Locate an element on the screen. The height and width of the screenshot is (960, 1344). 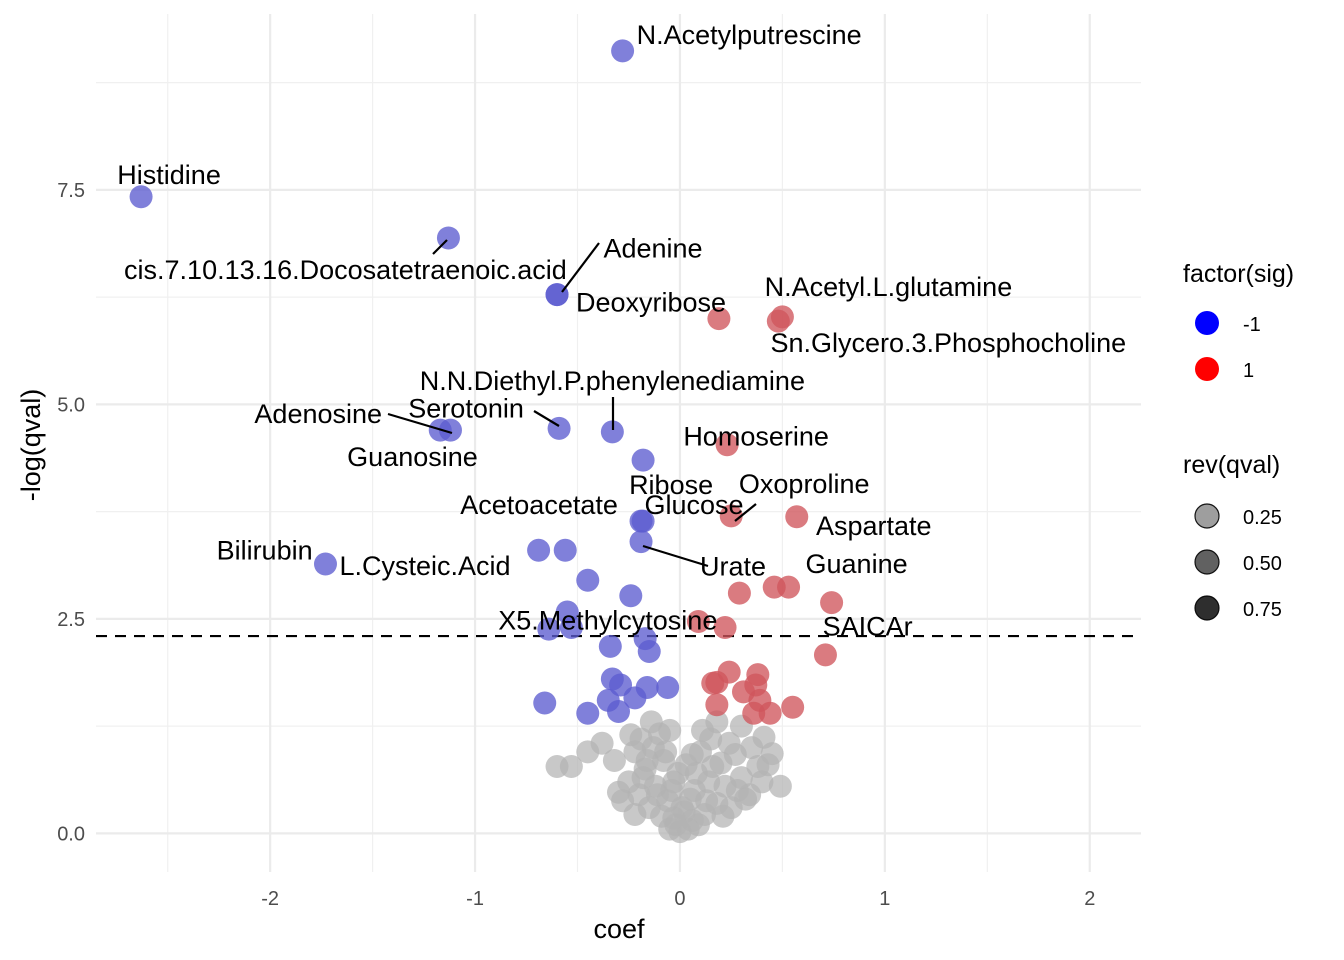
point-label: Acetoacetate is located at coordinates (539, 505).